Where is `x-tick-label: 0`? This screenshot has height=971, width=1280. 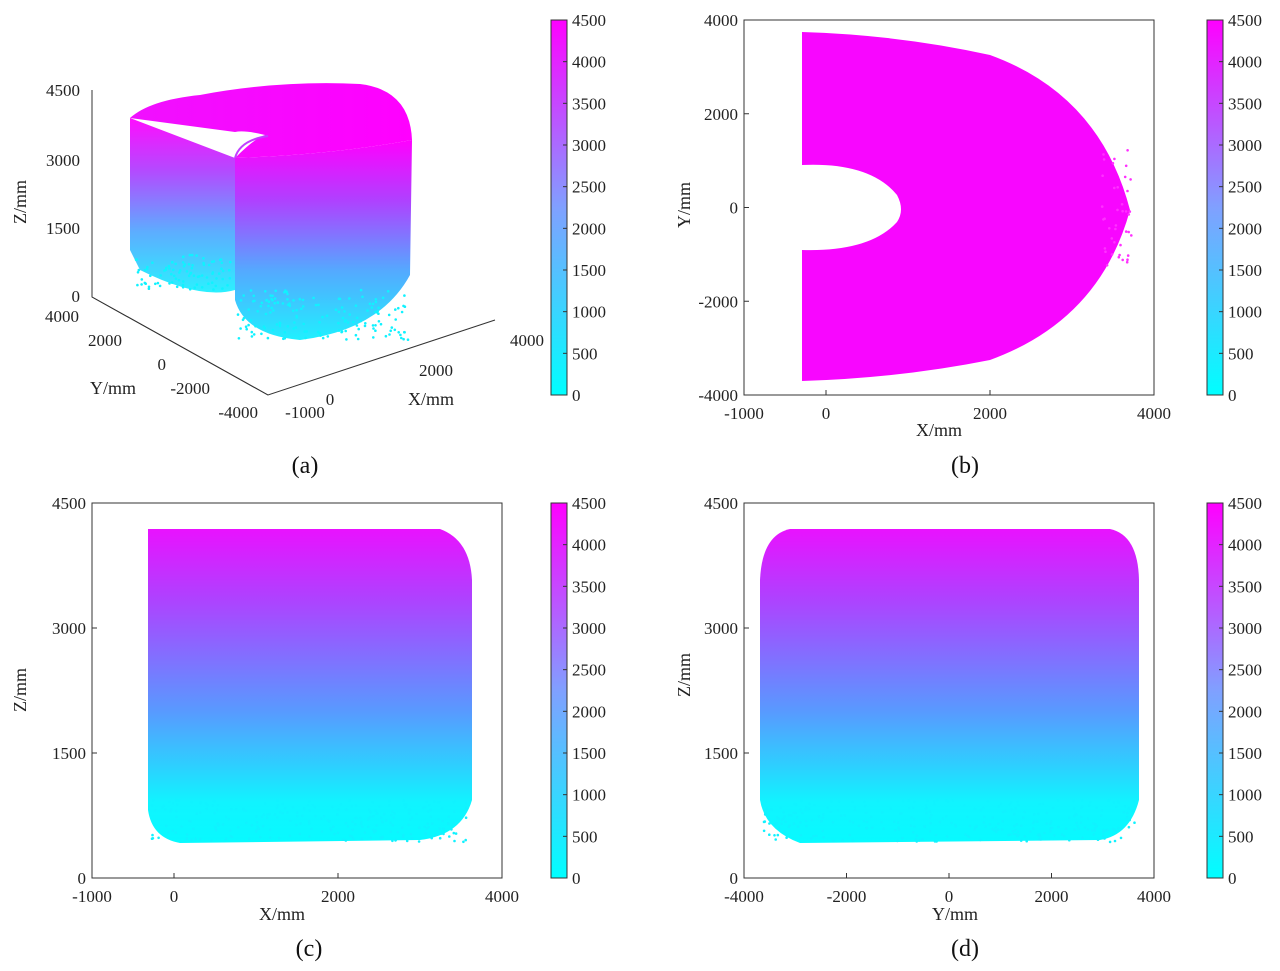 x-tick-label: 0 is located at coordinates (174, 896).